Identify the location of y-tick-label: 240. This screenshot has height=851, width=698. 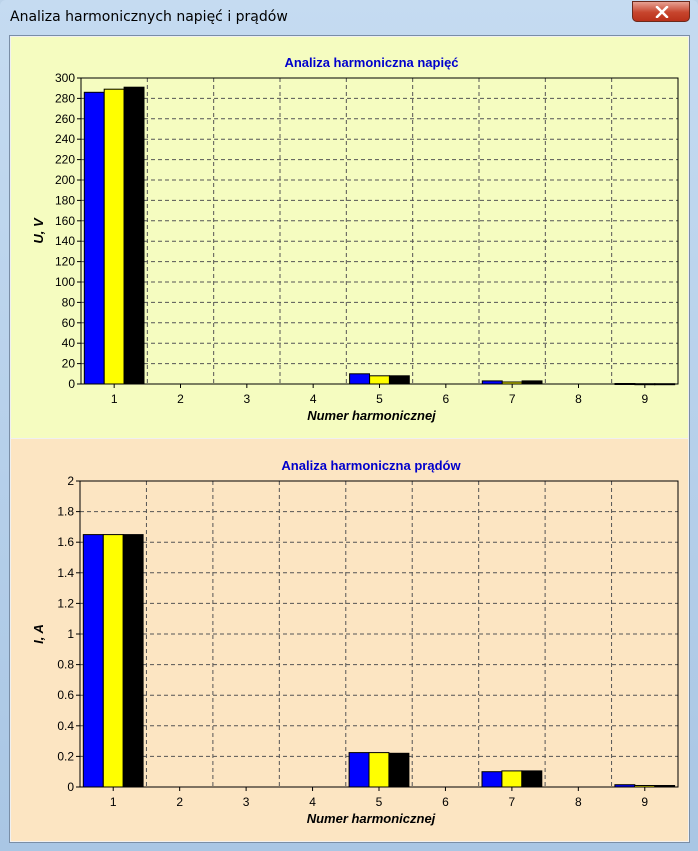
(65, 139).